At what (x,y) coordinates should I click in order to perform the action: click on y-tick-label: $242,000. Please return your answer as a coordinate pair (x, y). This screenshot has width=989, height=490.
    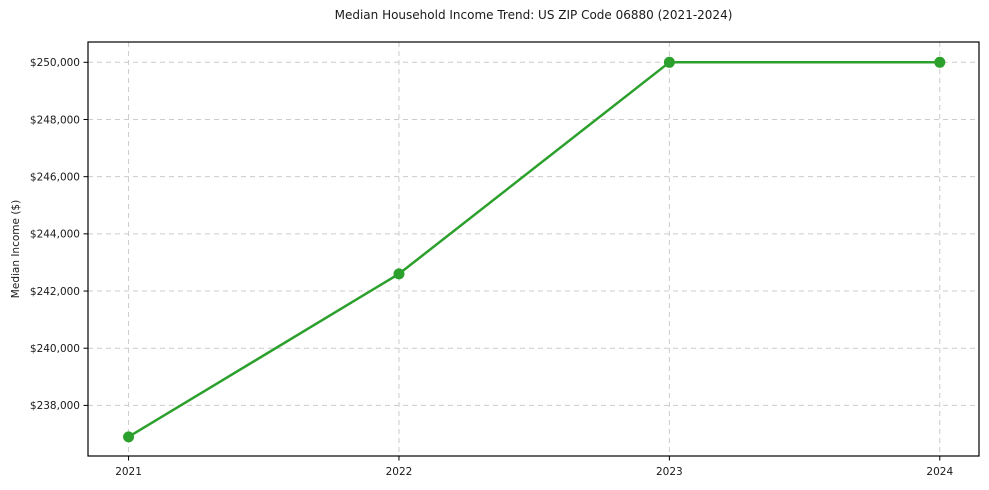
    Looking at the image, I should click on (55, 292).